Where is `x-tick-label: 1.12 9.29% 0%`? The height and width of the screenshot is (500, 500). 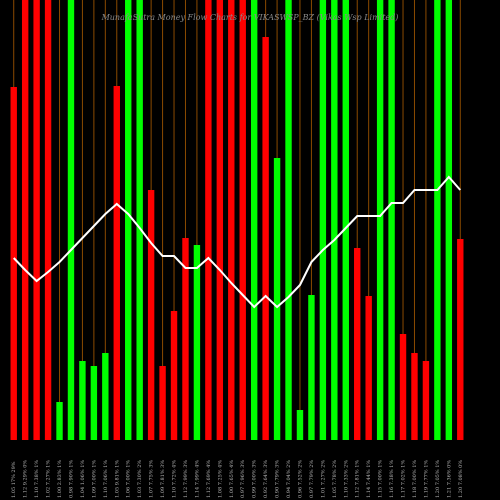 x-tick-label: 1.12 9.29% 0% is located at coordinates (26, 479).